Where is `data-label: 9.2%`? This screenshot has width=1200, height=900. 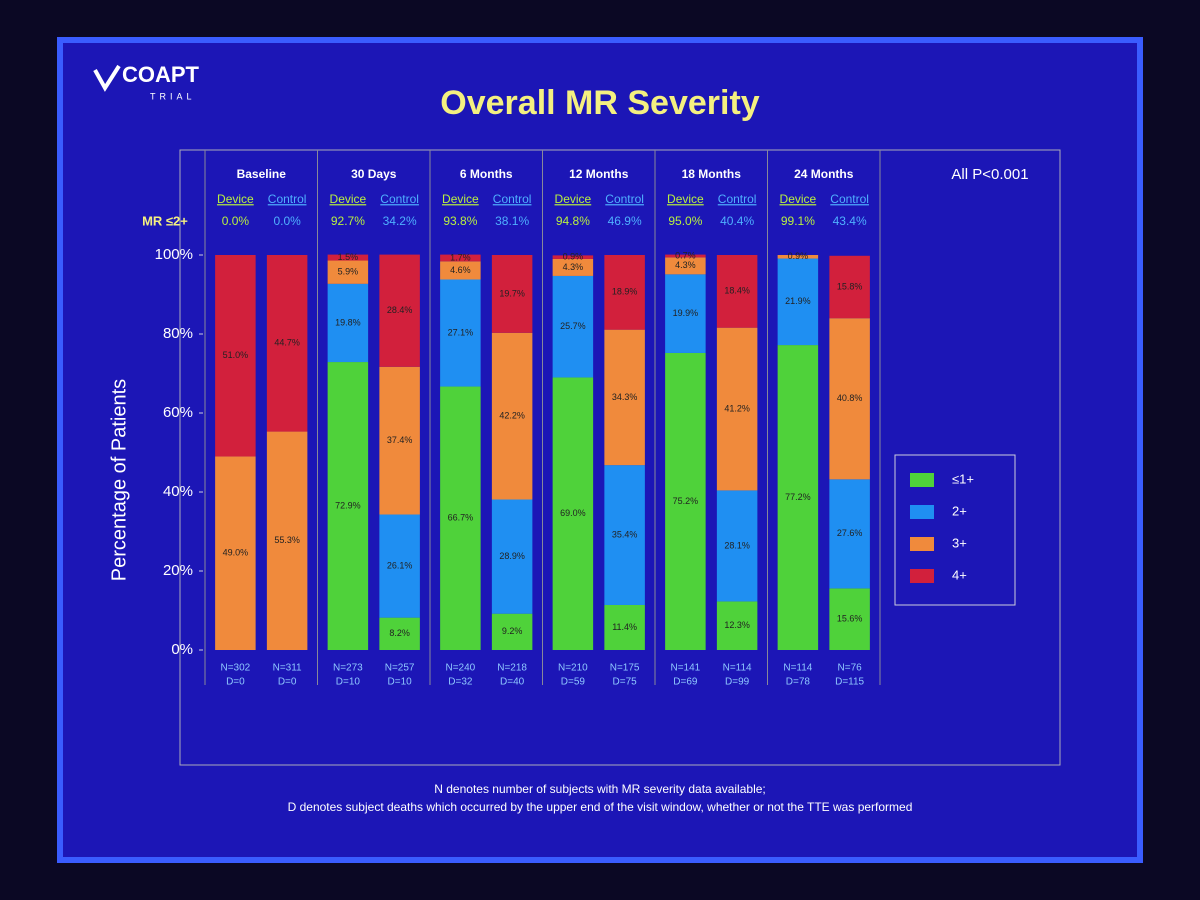 data-label: 9.2% is located at coordinates (512, 631).